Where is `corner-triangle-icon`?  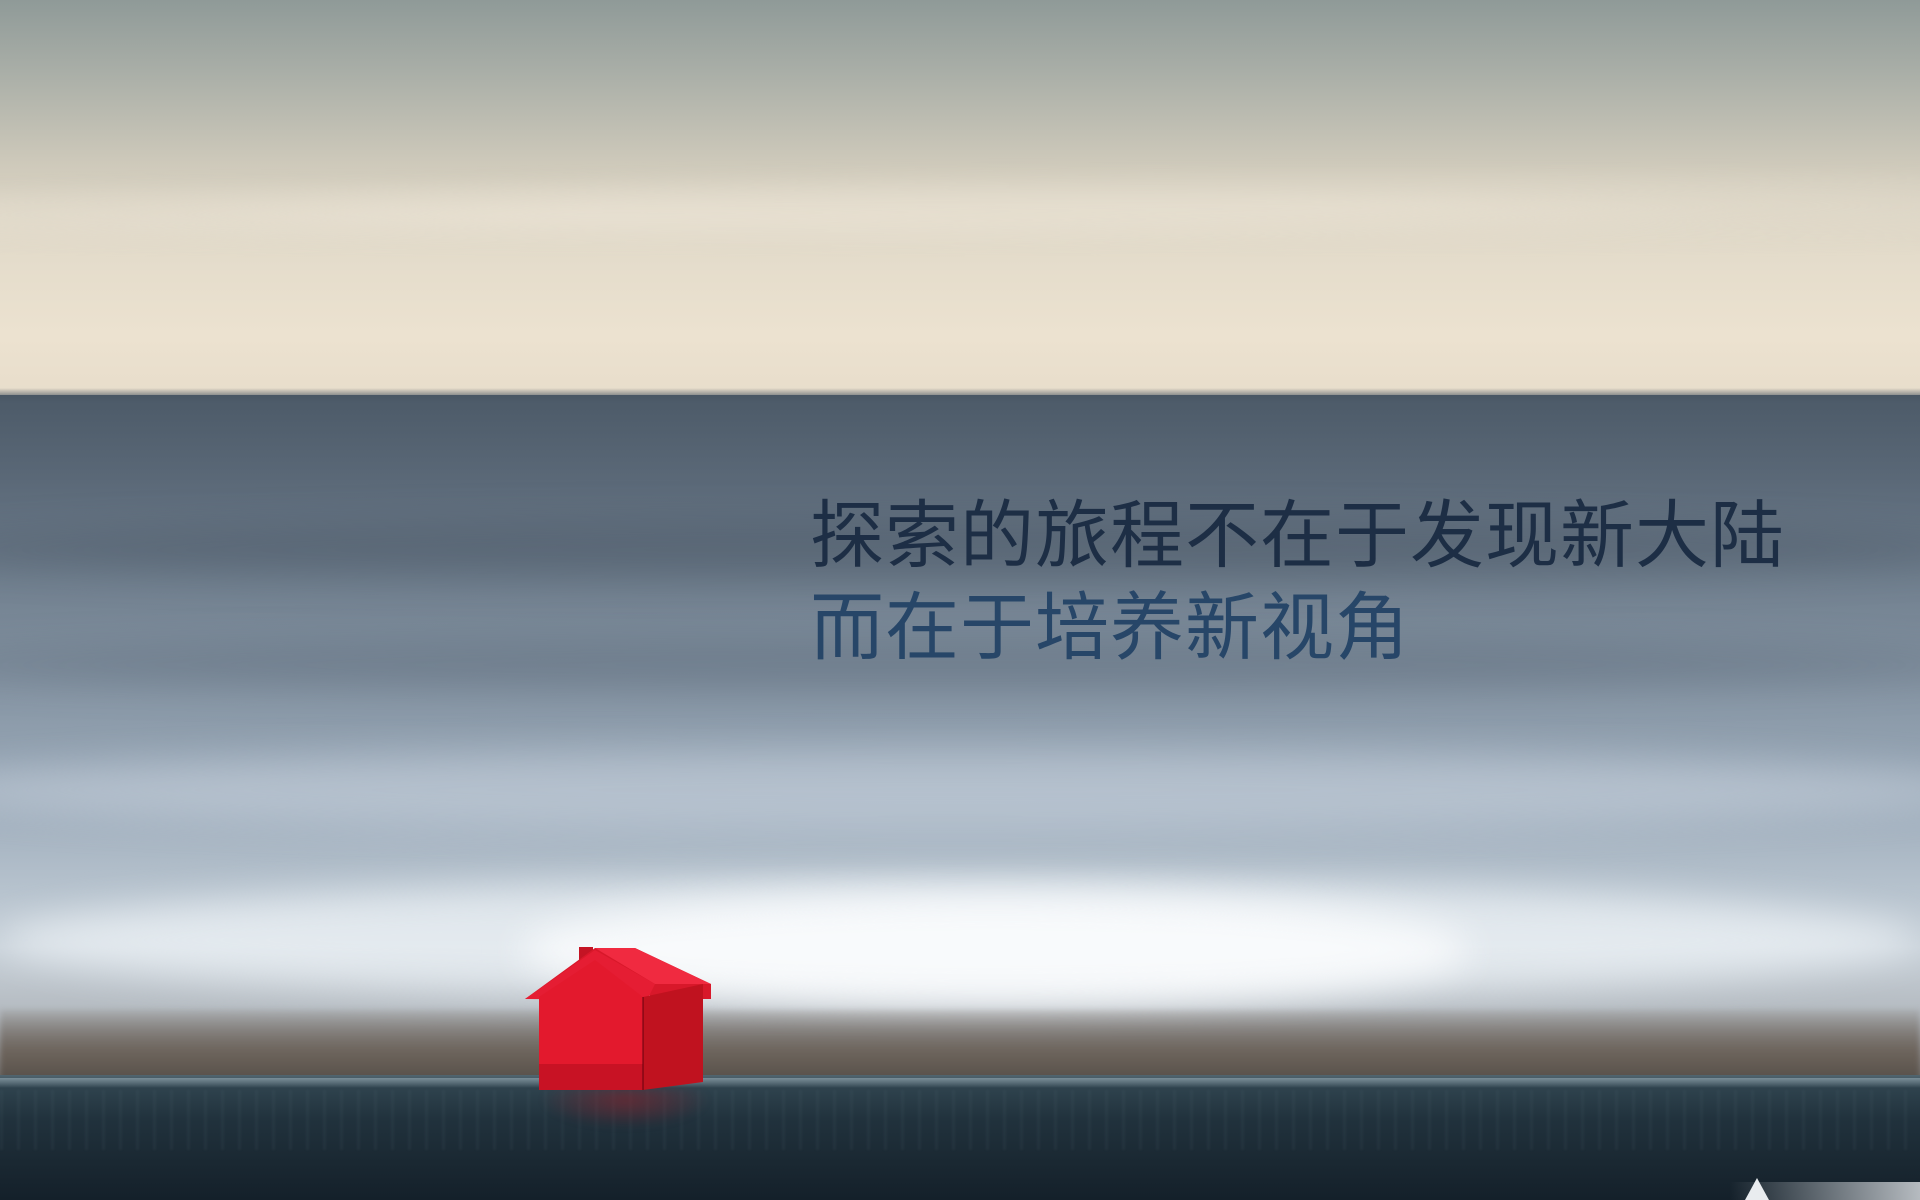
corner-triangle-icon is located at coordinates (1757, 1189).